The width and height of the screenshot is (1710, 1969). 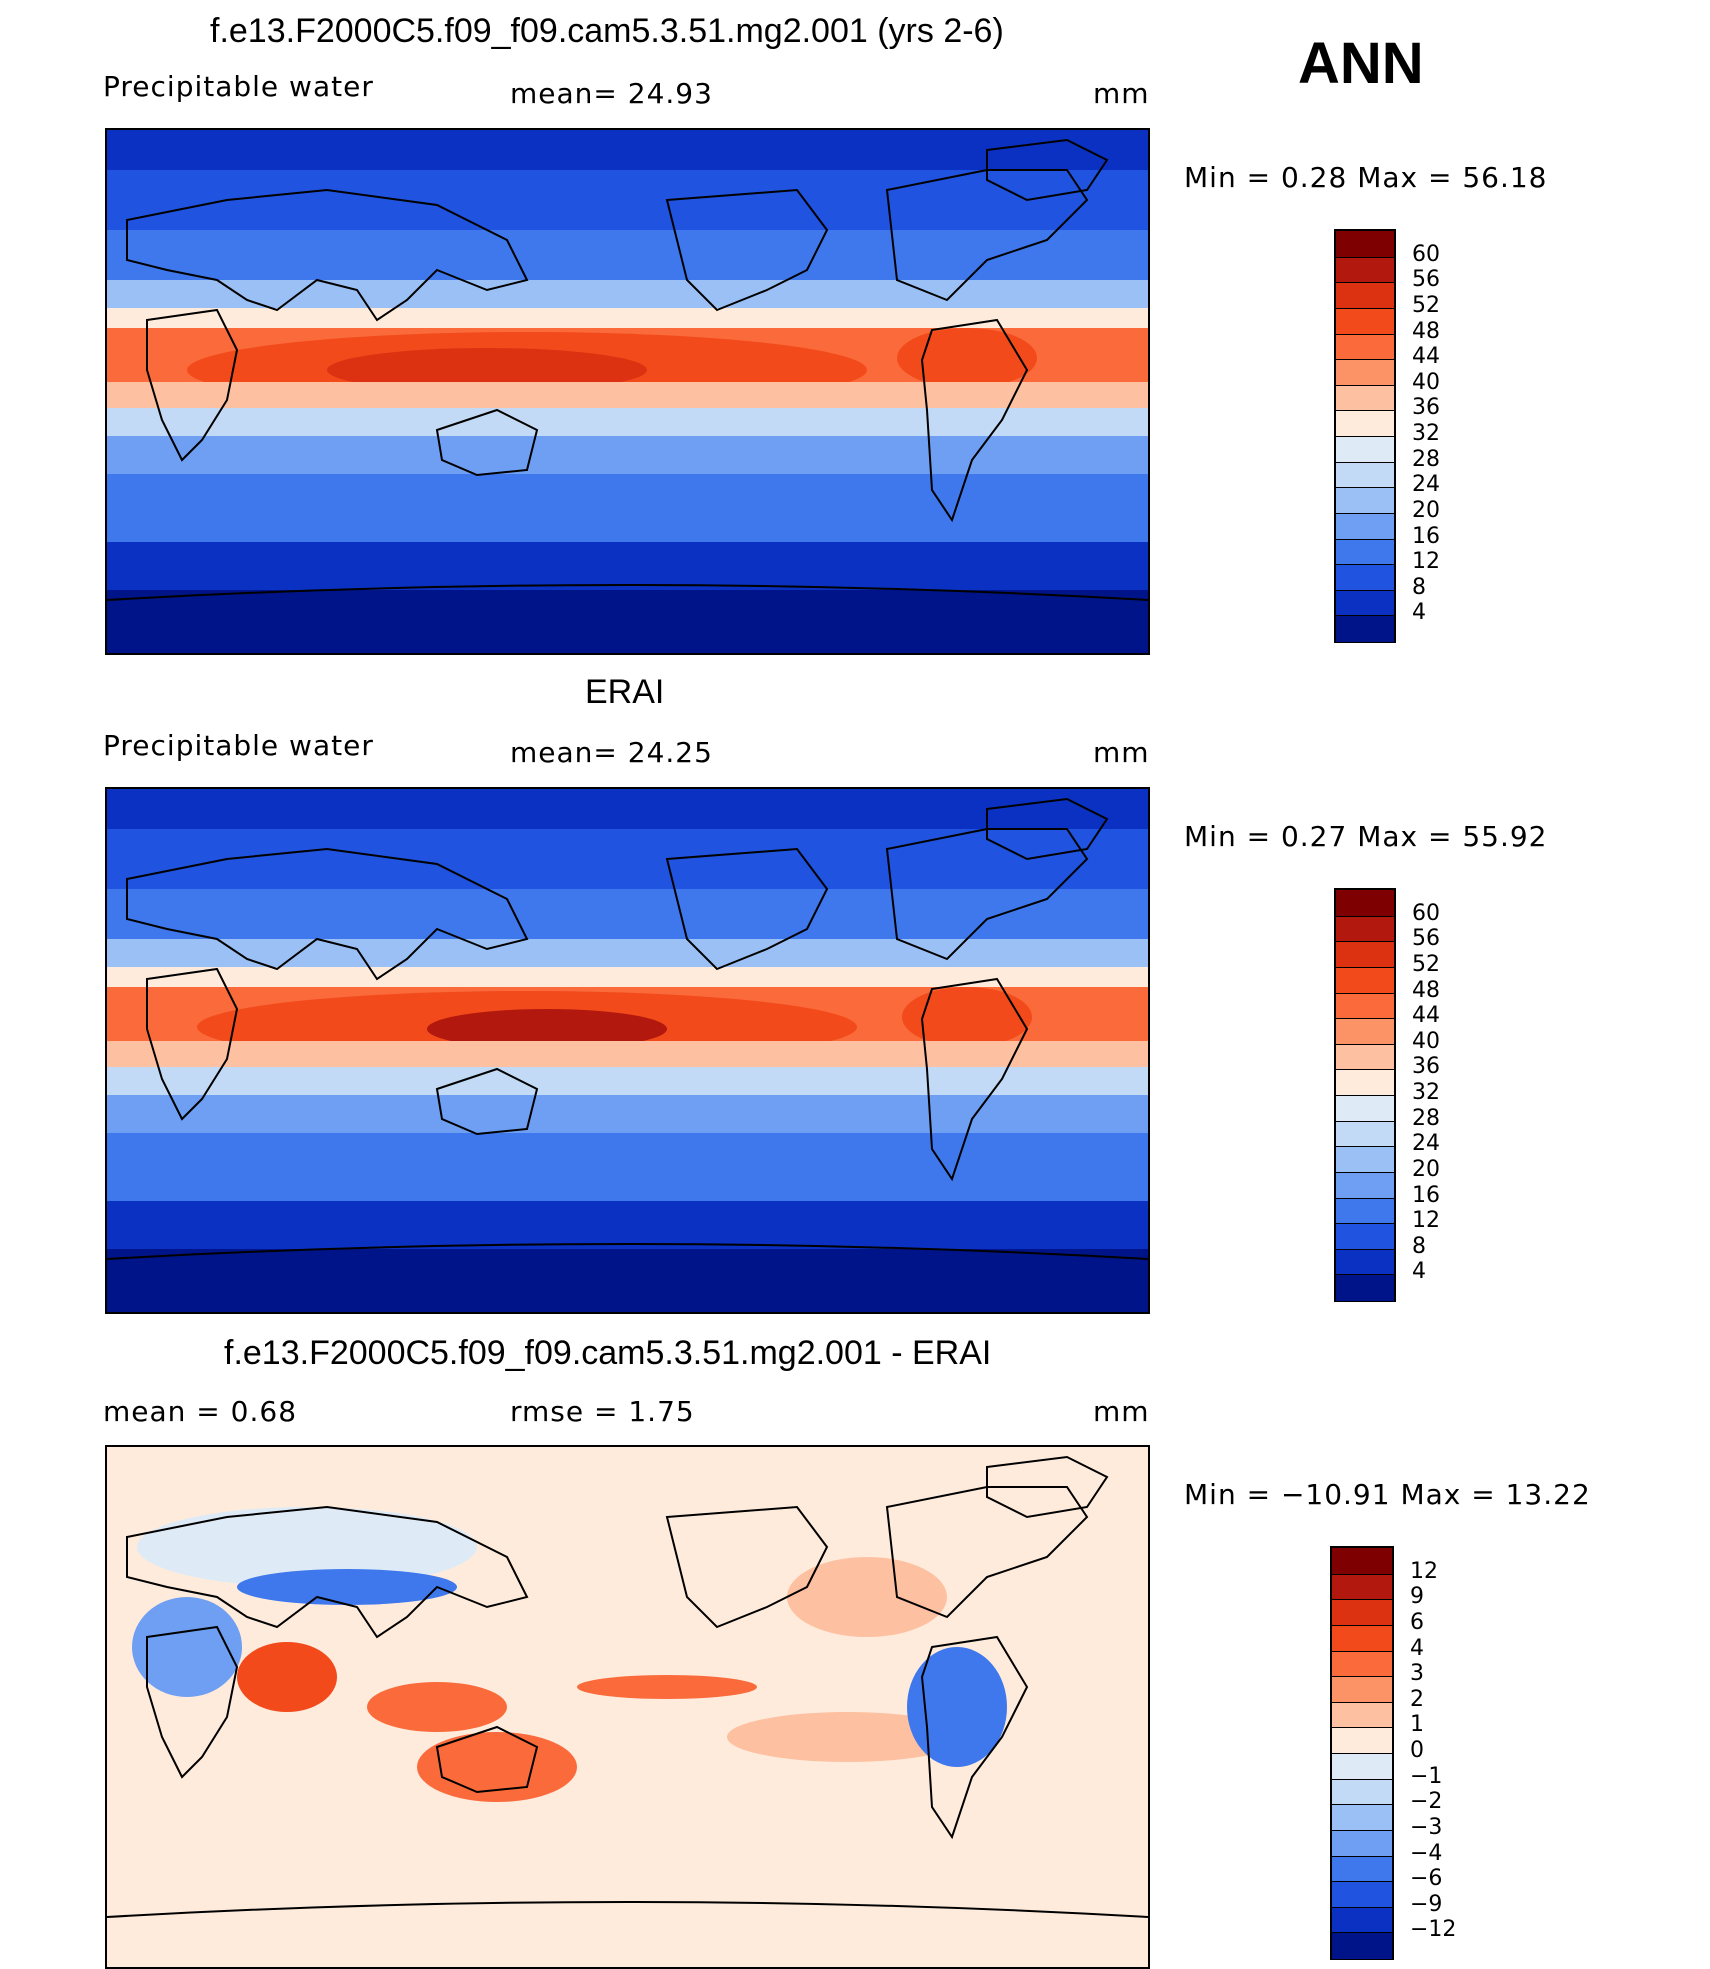 What do you see at coordinates (1426, 1144) in the screenshot?
I see `colorbar-tick-label: 24` at bounding box center [1426, 1144].